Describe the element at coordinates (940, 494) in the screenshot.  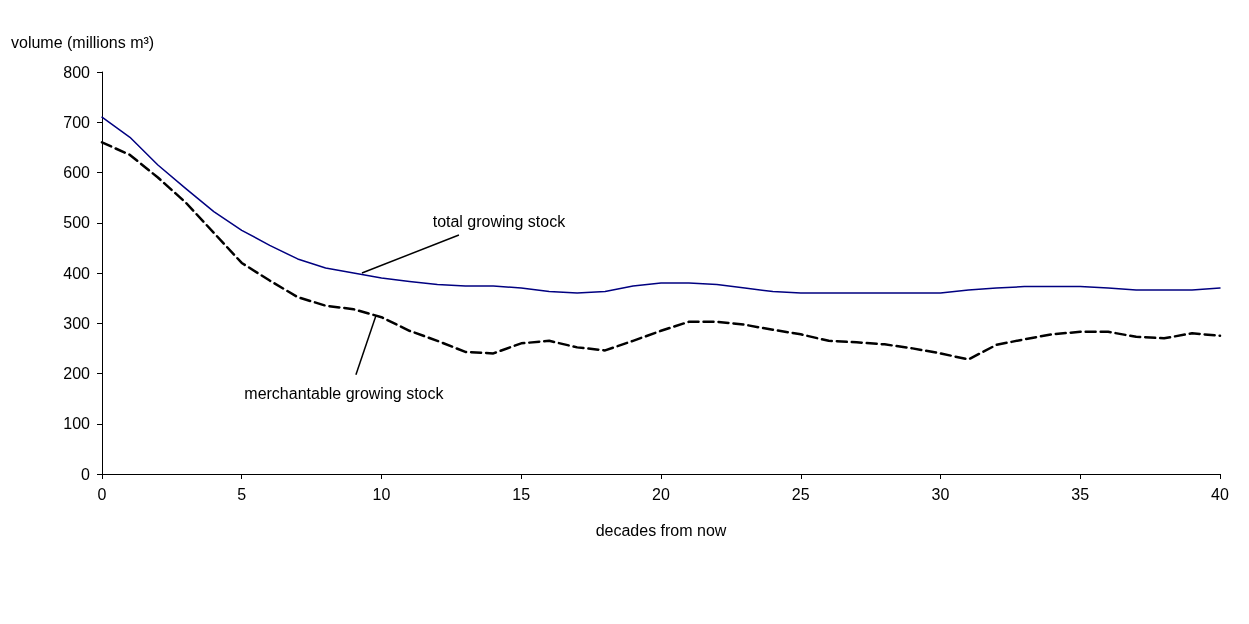
I see `x-tick-label: 30` at that location.